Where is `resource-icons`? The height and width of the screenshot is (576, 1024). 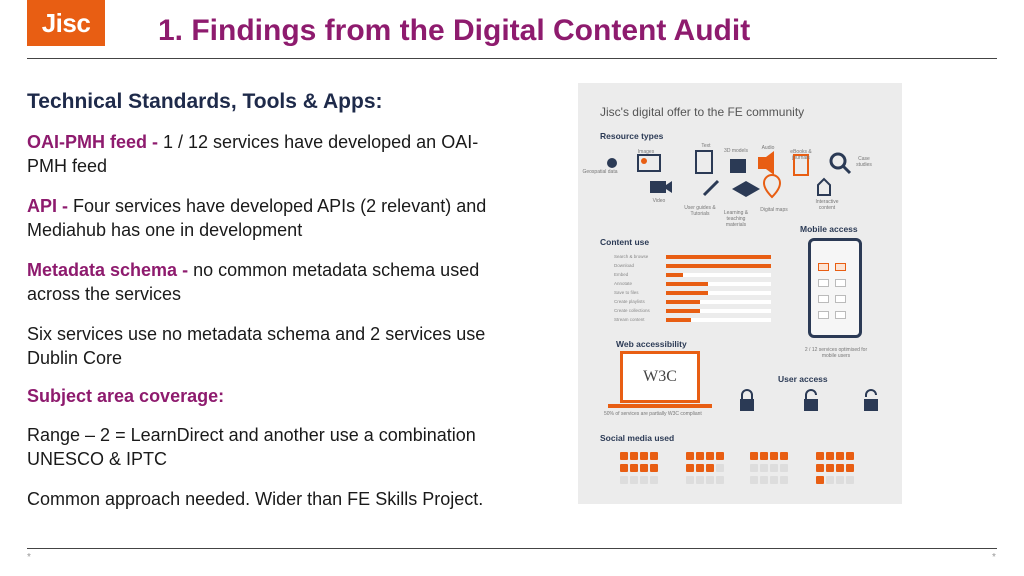 resource-icons is located at coordinates (729, 174).